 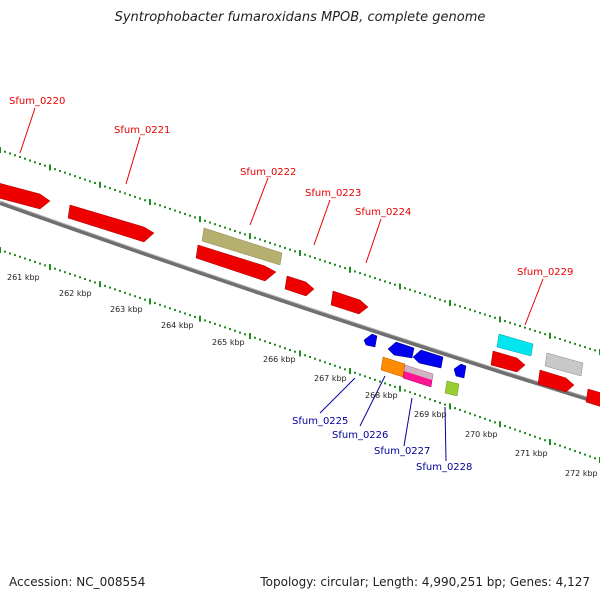 I want to click on gene-sfum-0222-forward, so click(x=236, y=263).